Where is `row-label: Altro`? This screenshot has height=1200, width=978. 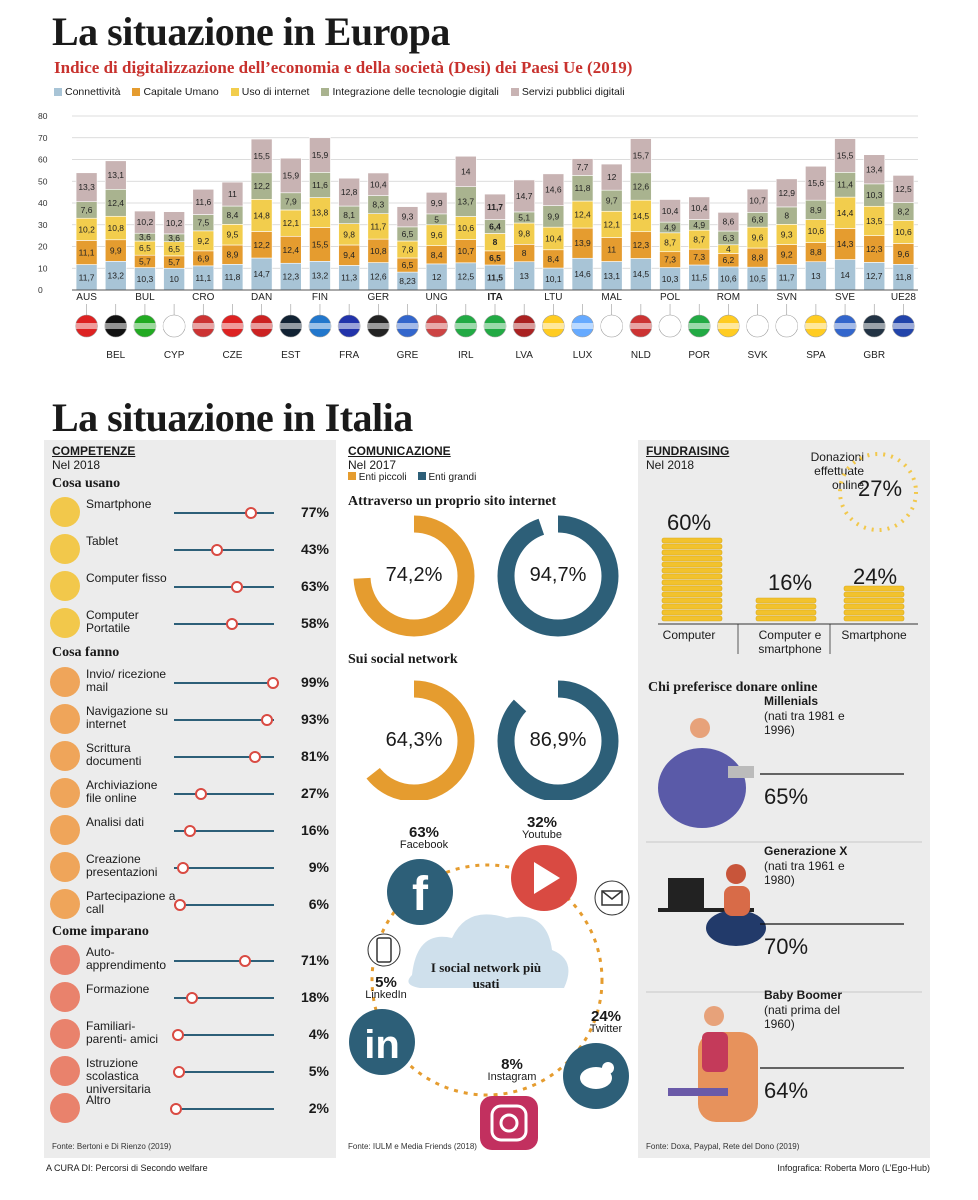 row-label: Altro is located at coordinates (98, 1100).